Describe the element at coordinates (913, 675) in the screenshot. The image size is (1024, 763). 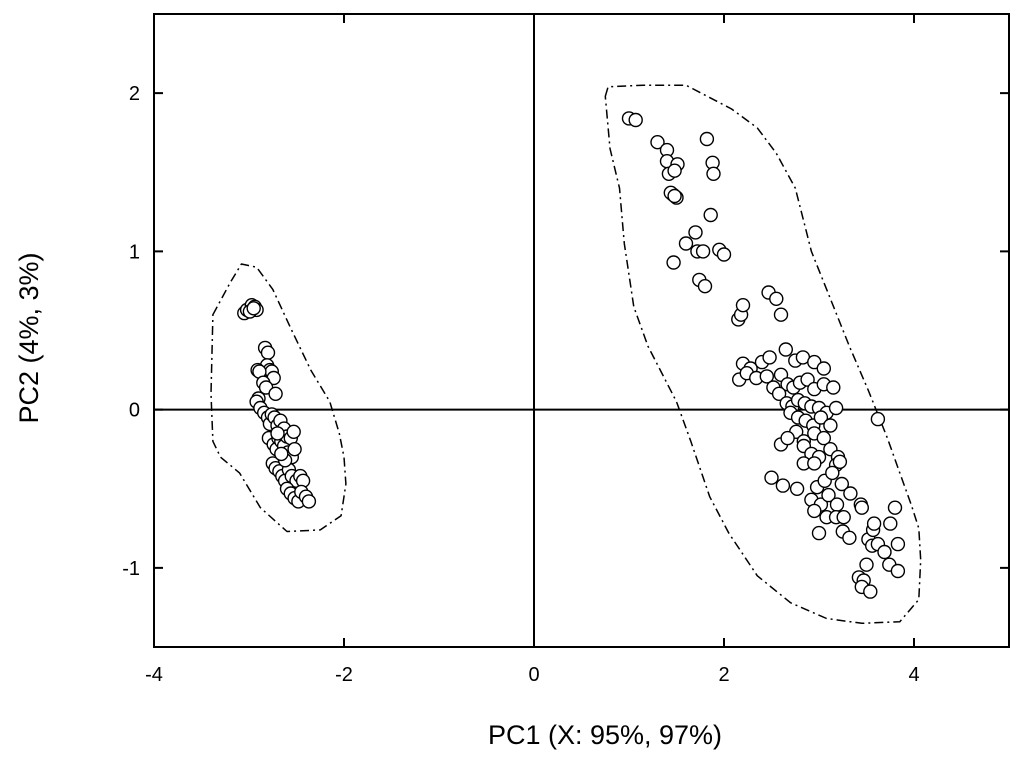
I see `x-tick-label: 4` at that location.